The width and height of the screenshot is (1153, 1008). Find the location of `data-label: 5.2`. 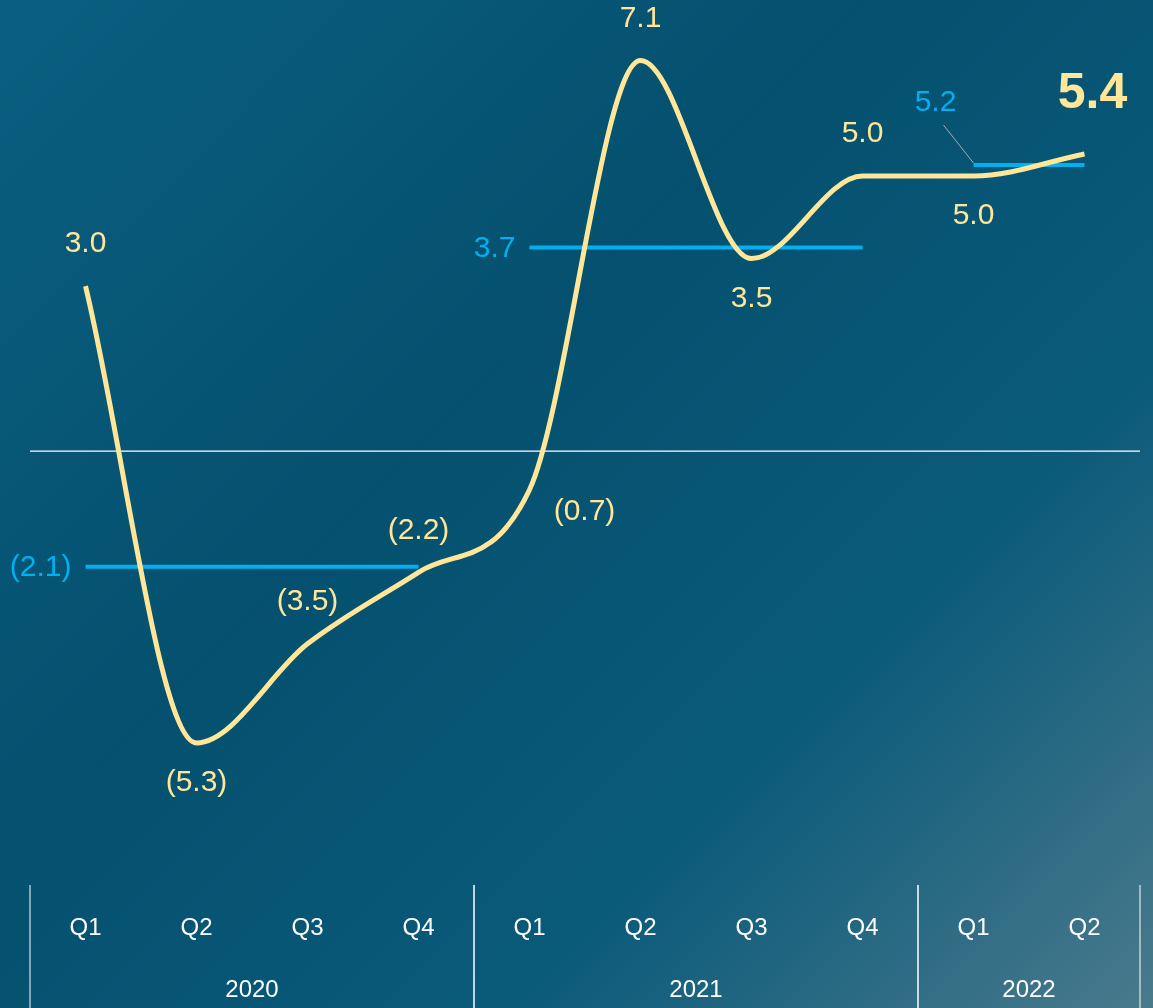

data-label: 5.2 is located at coordinates (935, 101).